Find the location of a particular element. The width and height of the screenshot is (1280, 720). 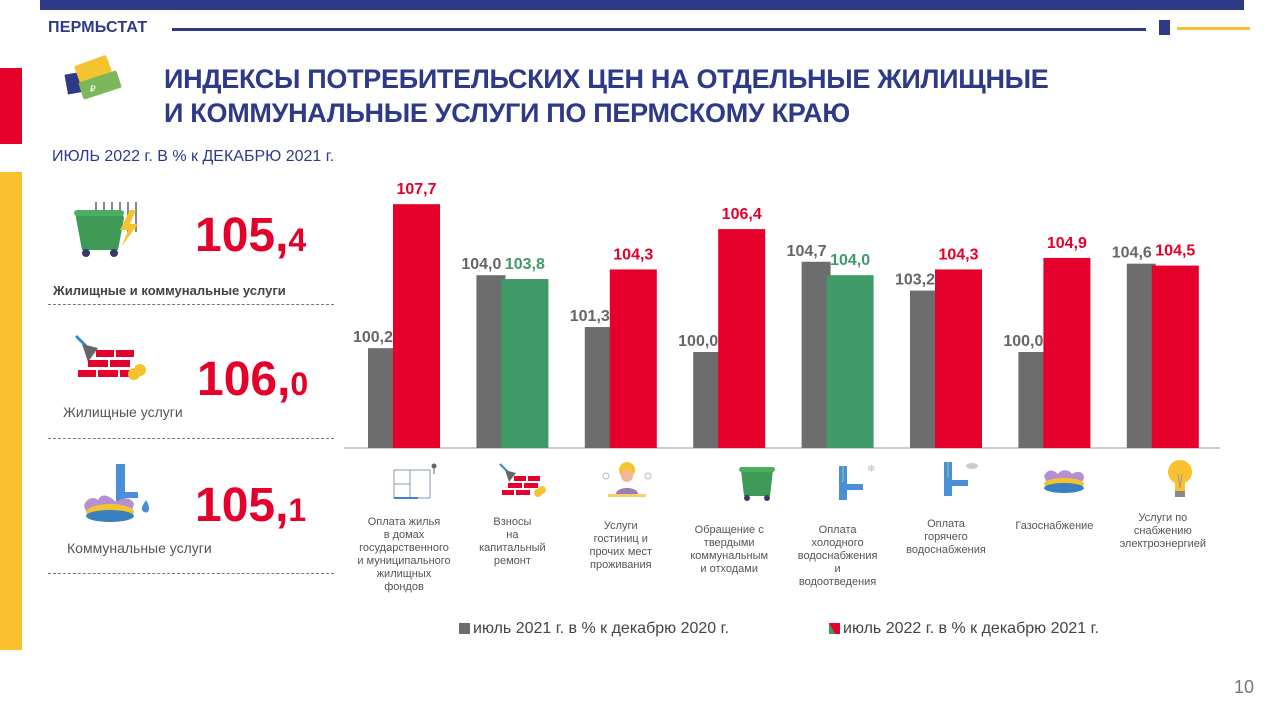

category-label: Оплата горячего водоснабжения is located at coordinates (946, 537).